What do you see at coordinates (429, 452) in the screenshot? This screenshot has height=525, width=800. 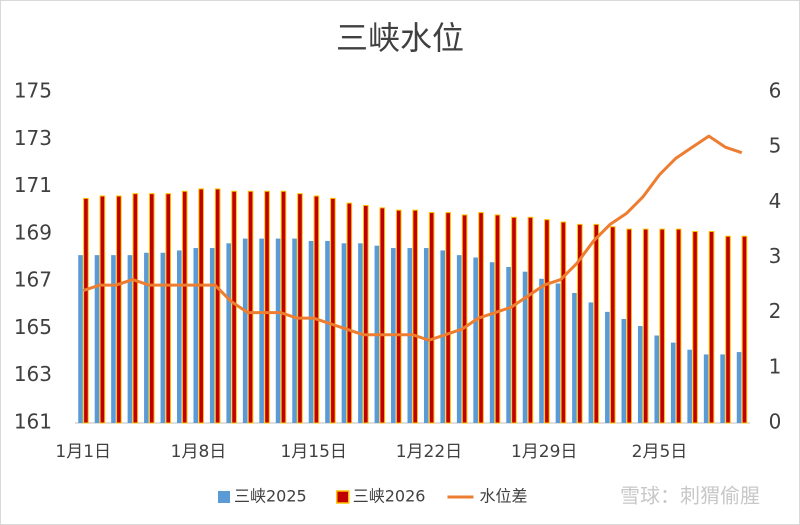 I see `x-tick-label: 1月22日` at bounding box center [429, 452].